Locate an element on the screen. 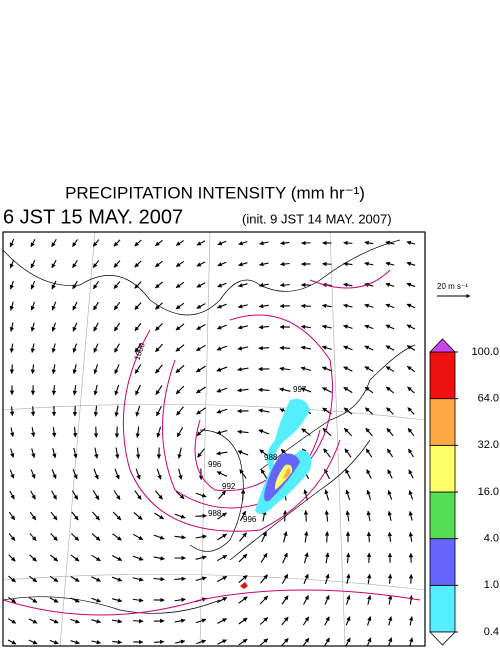 Image resolution: width=500 pixels, height=655 pixels. isobar-label: 988 is located at coordinates (215, 513).